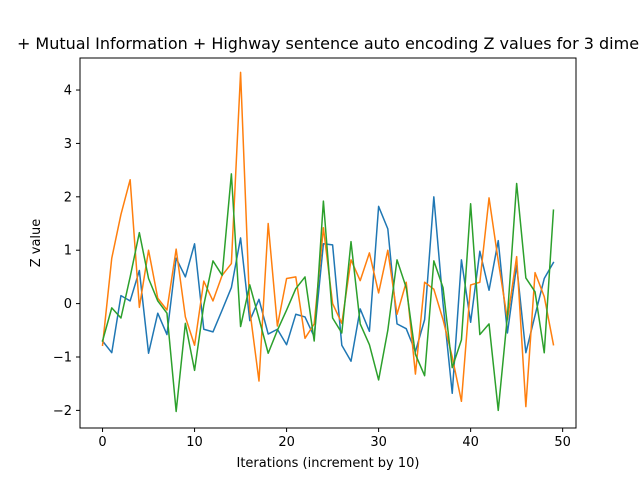 Image resolution: width=640 pixels, height=480 pixels. I want to click on y-axis: −2 −1 0 1 2 3 4, so click(66, 251).